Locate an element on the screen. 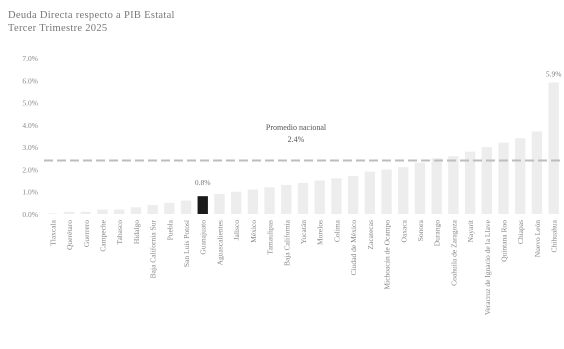 This screenshot has width=564, height=349. y-tick-label: 4.0% is located at coordinates (30, 125).